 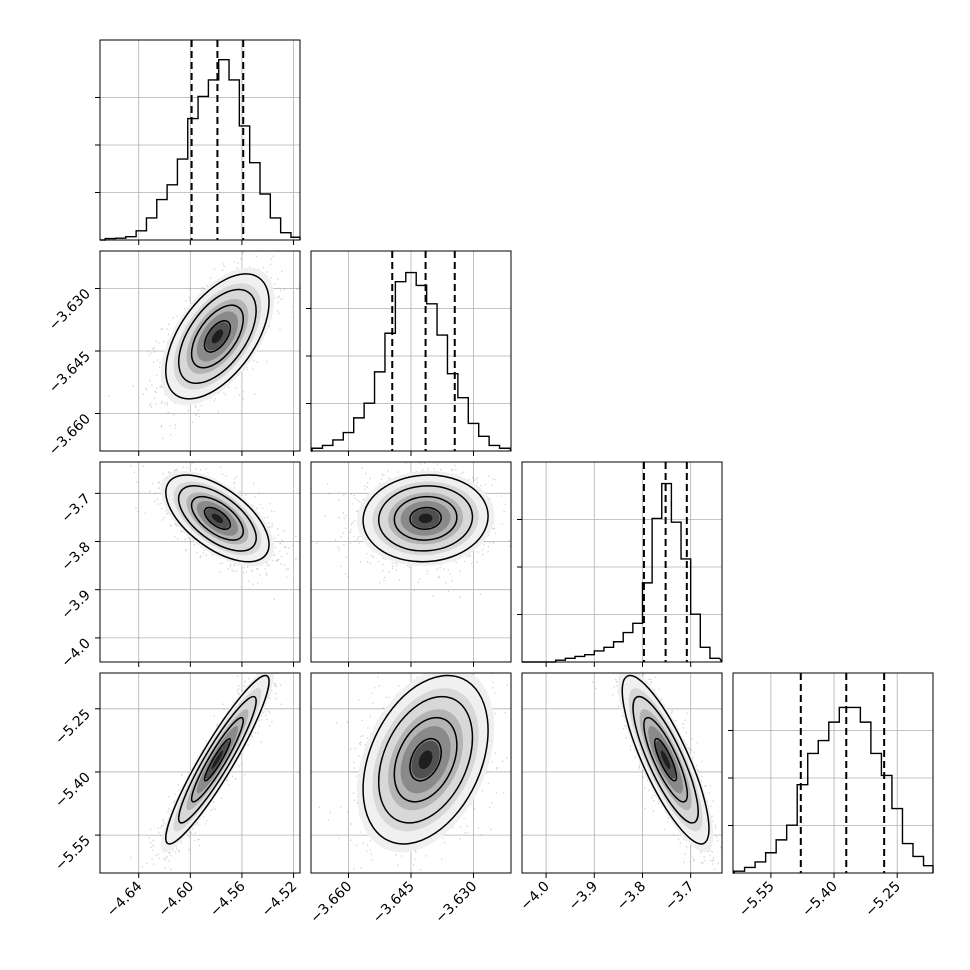 I want to click on x-tick-label: −3.7, so click(x=679, y=896).